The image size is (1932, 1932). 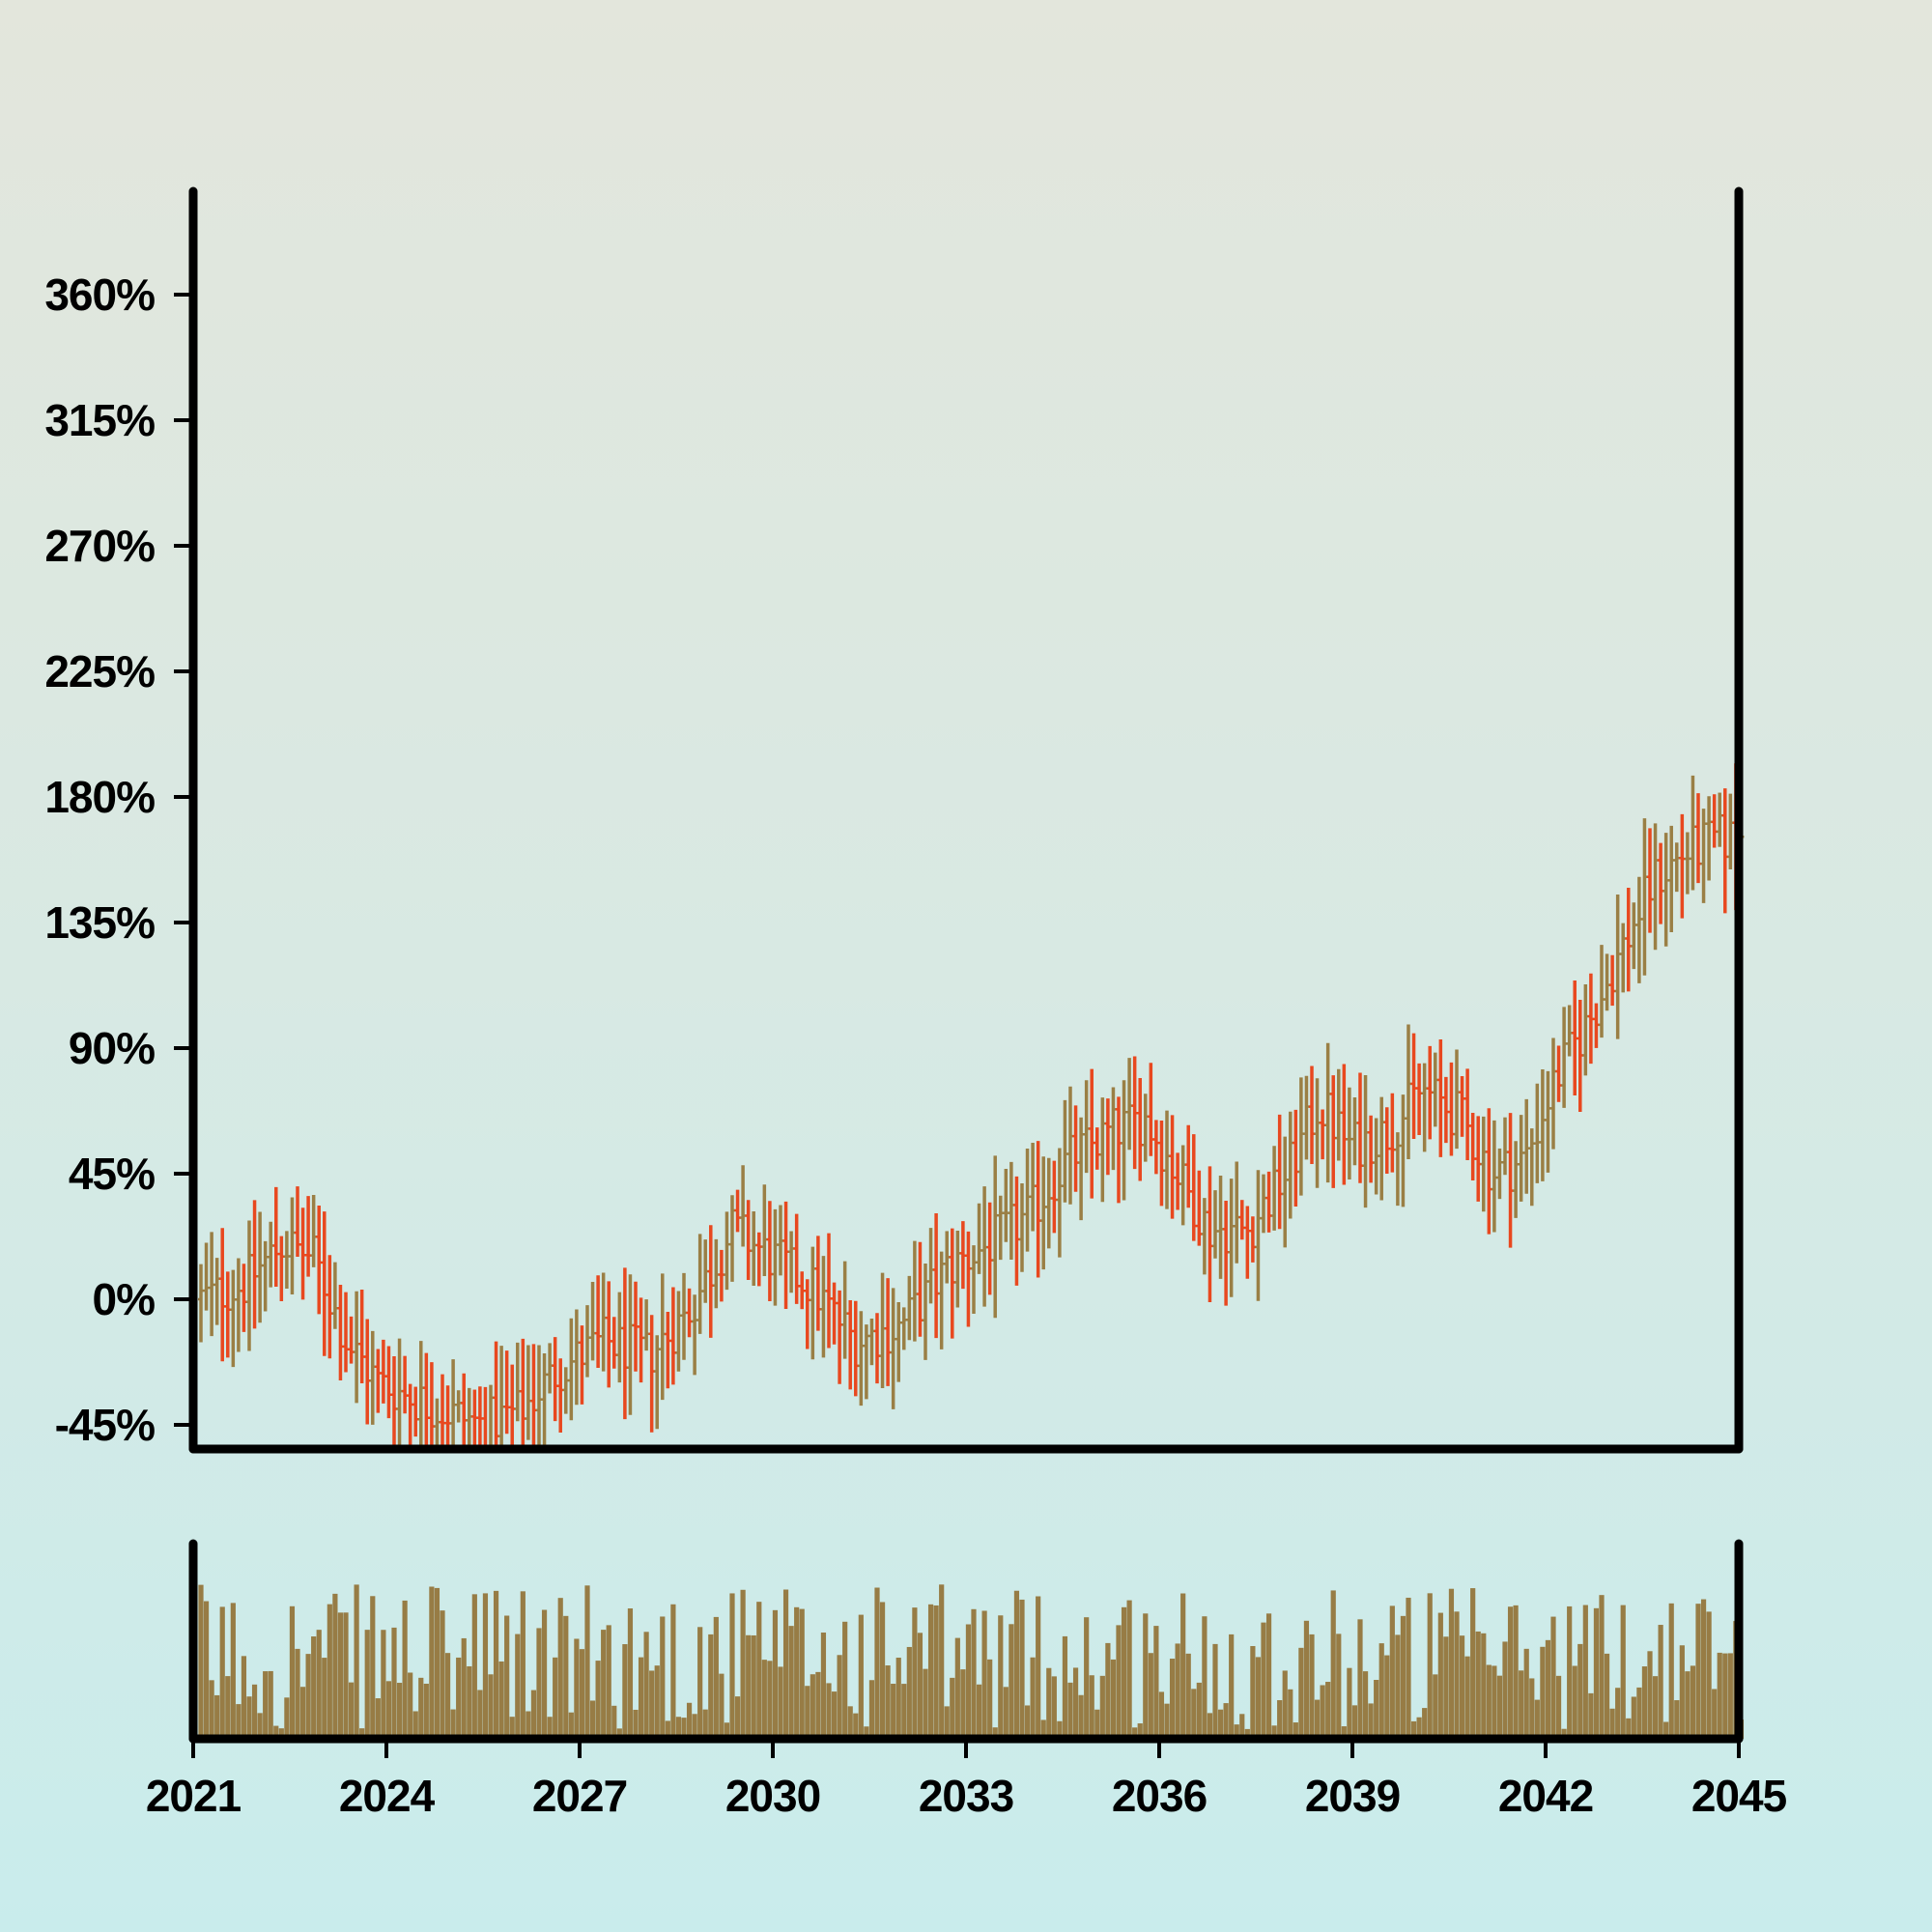 I want to click on x-tick-label: 2039, so click(x=1352, y=1796).